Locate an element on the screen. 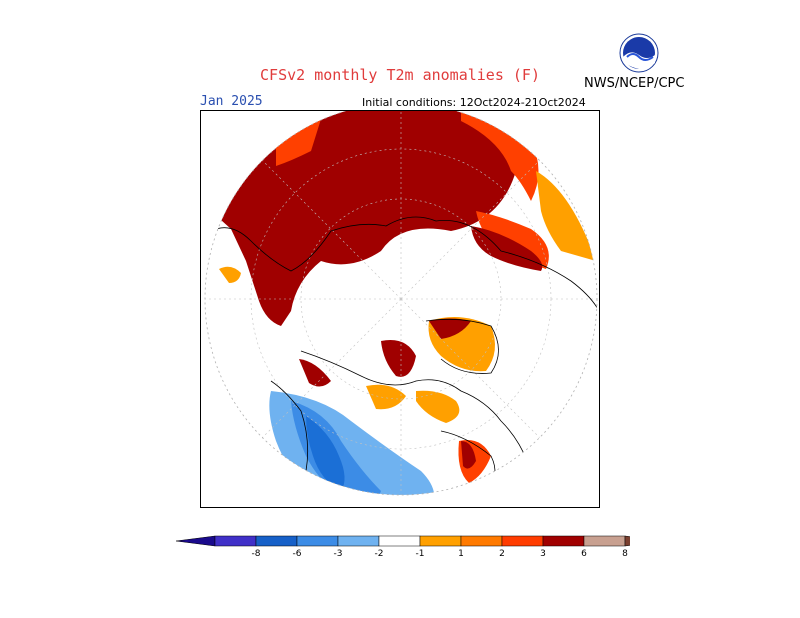 The width and height of the screenshot is (800, 618). colorbar-tick-label: 6 is located at coordinates (584, 554).